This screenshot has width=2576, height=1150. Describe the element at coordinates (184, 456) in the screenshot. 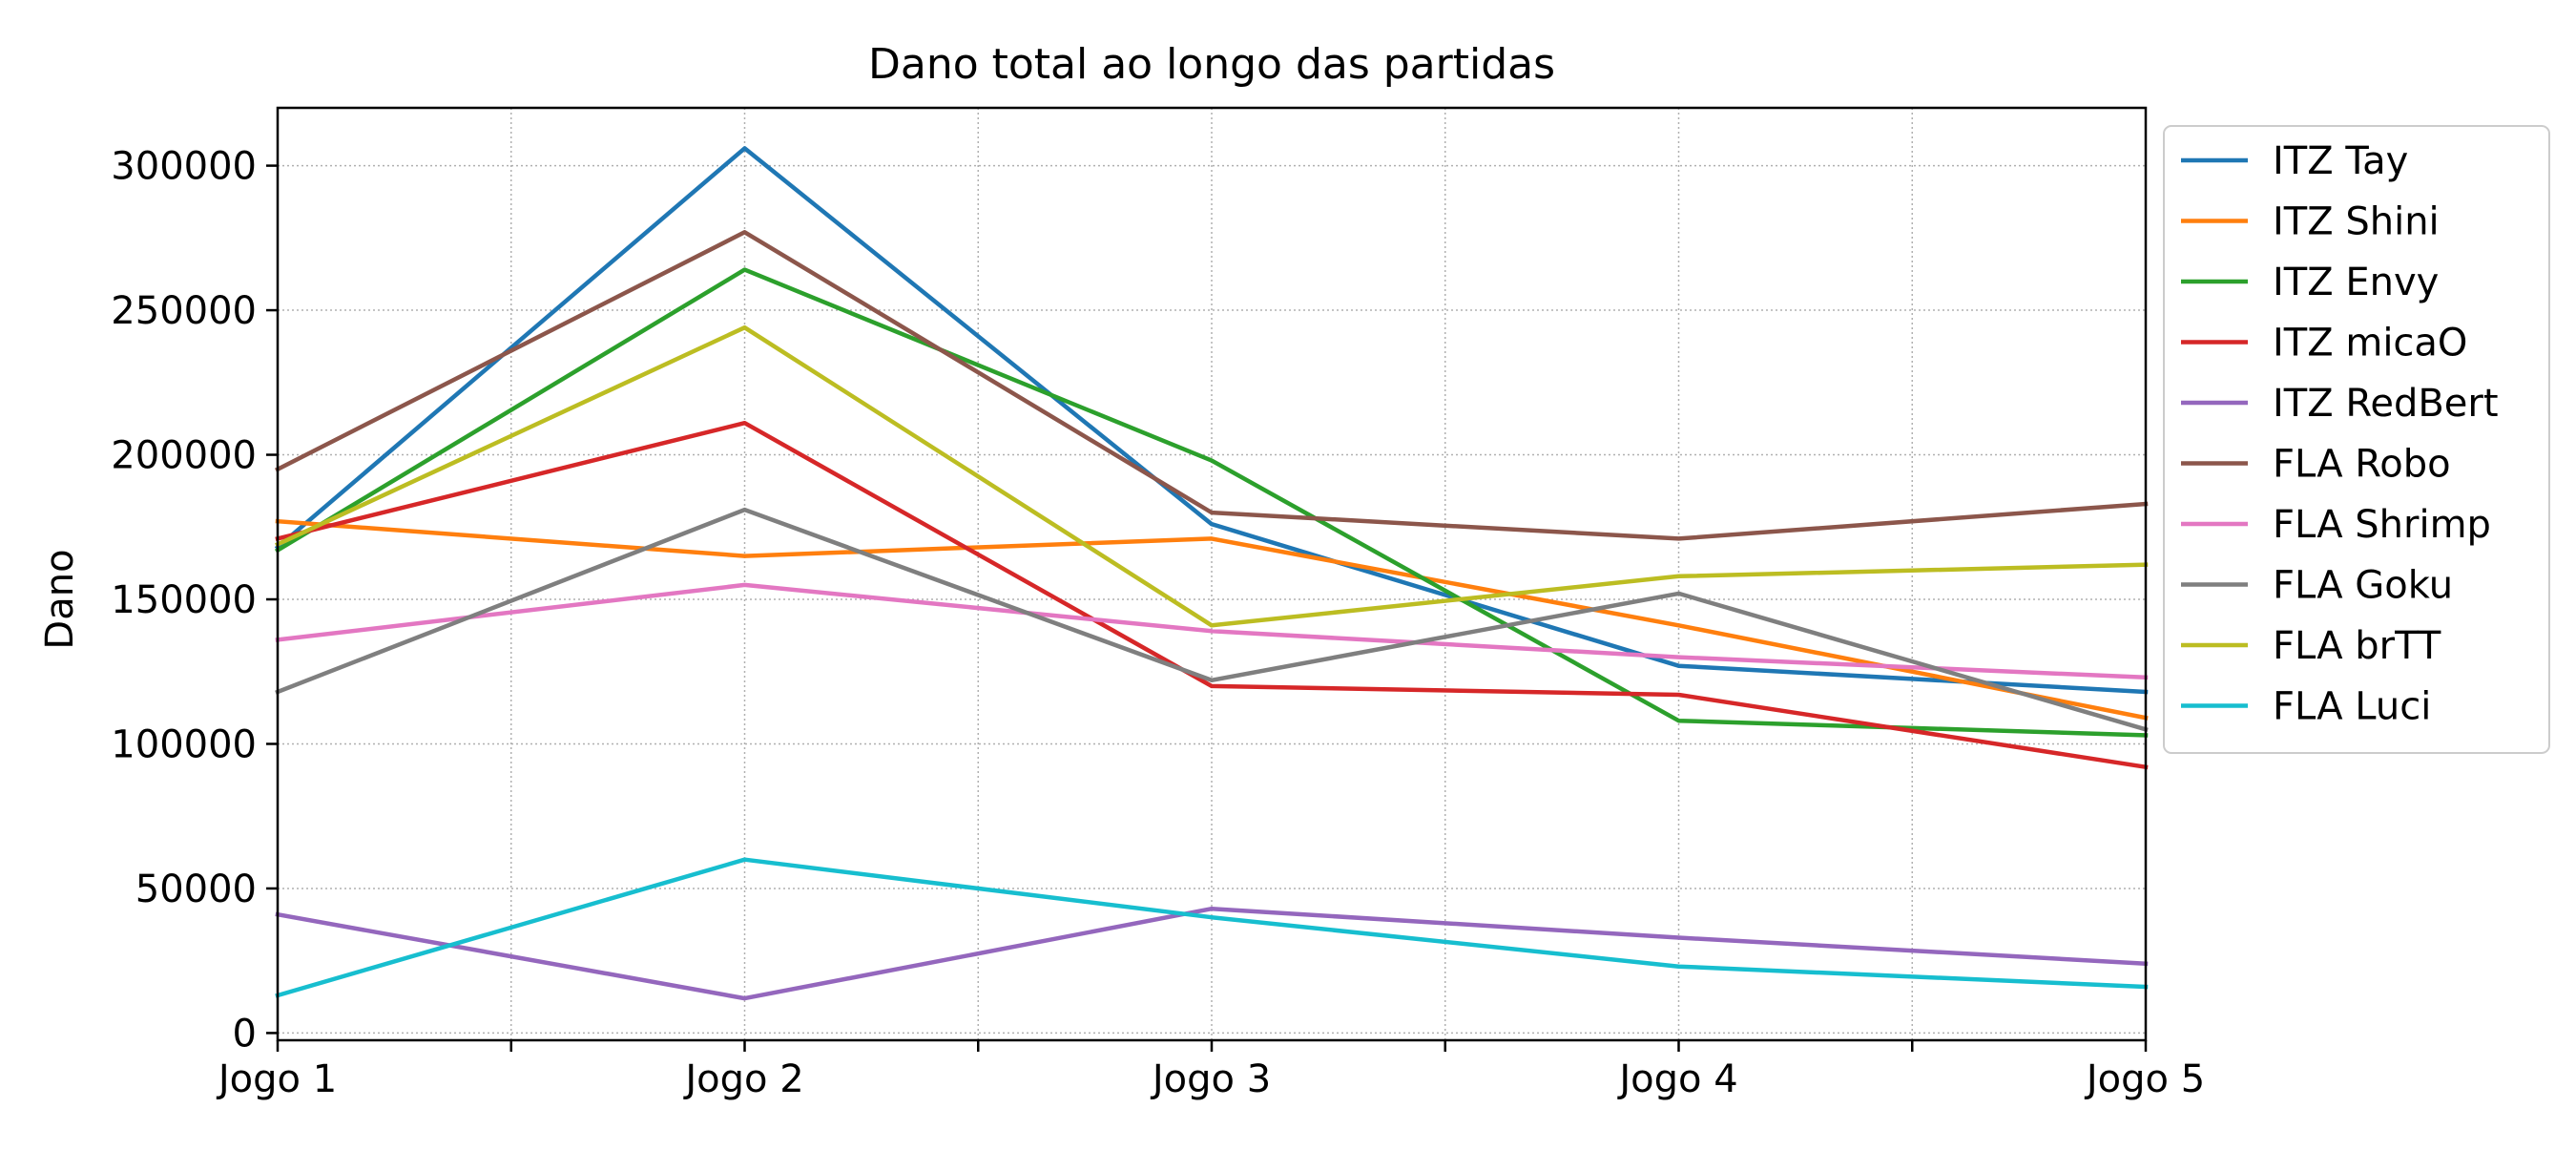

I see `y-tick-label: 200000` at that location.